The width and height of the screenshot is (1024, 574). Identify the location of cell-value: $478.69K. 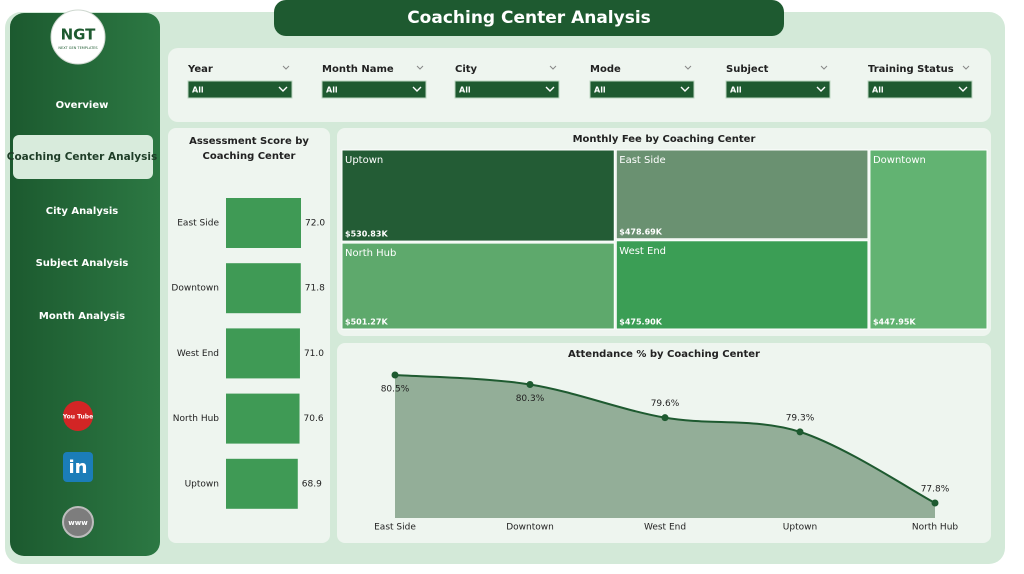
(640, 231).